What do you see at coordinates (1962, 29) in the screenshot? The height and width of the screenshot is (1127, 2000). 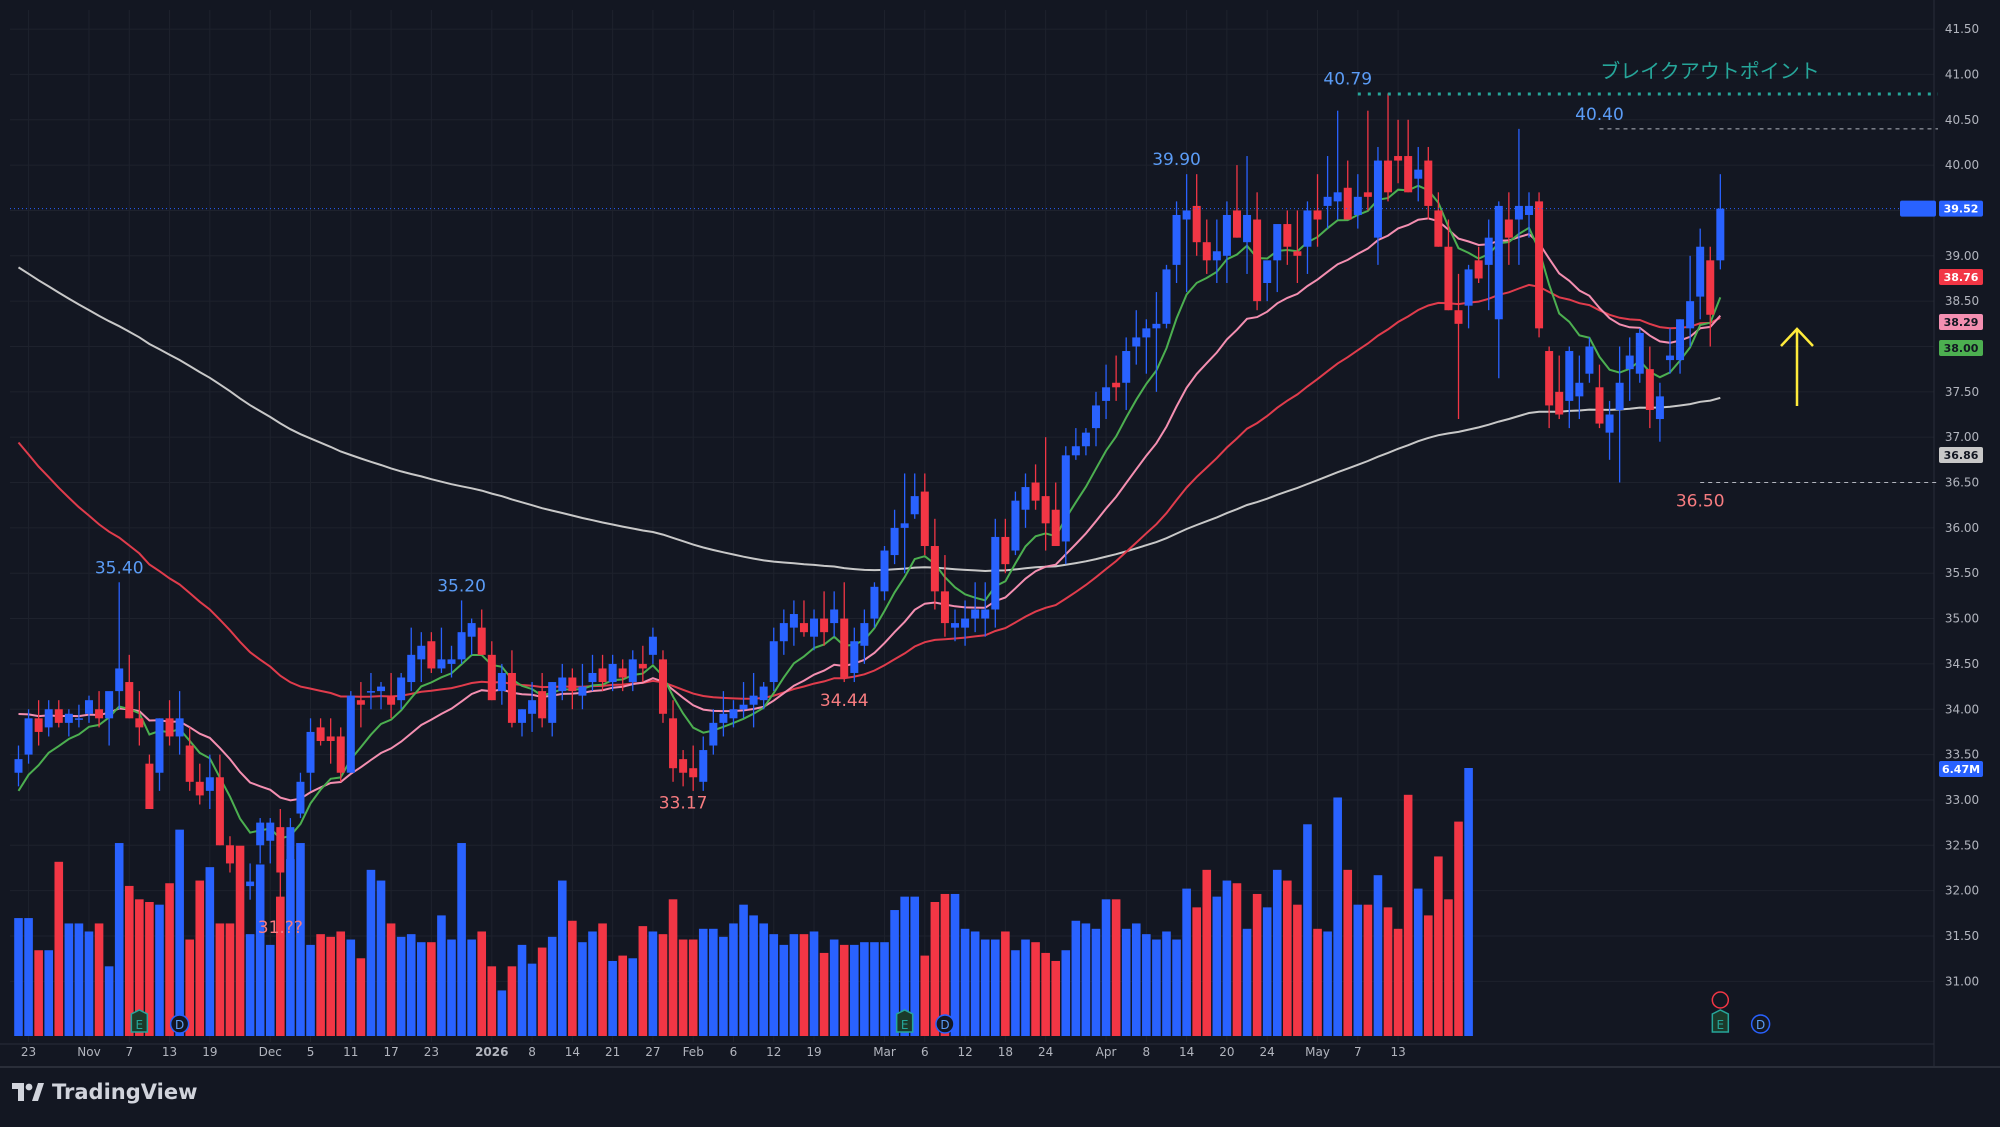 I see `price-tick-label: 41.50` at bounding box center [1962, 29].